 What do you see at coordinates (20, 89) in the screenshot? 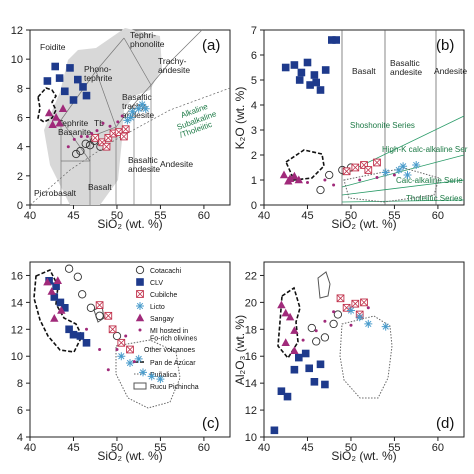
I see `y-tick-label: 8` at bounding box center [20, 89].